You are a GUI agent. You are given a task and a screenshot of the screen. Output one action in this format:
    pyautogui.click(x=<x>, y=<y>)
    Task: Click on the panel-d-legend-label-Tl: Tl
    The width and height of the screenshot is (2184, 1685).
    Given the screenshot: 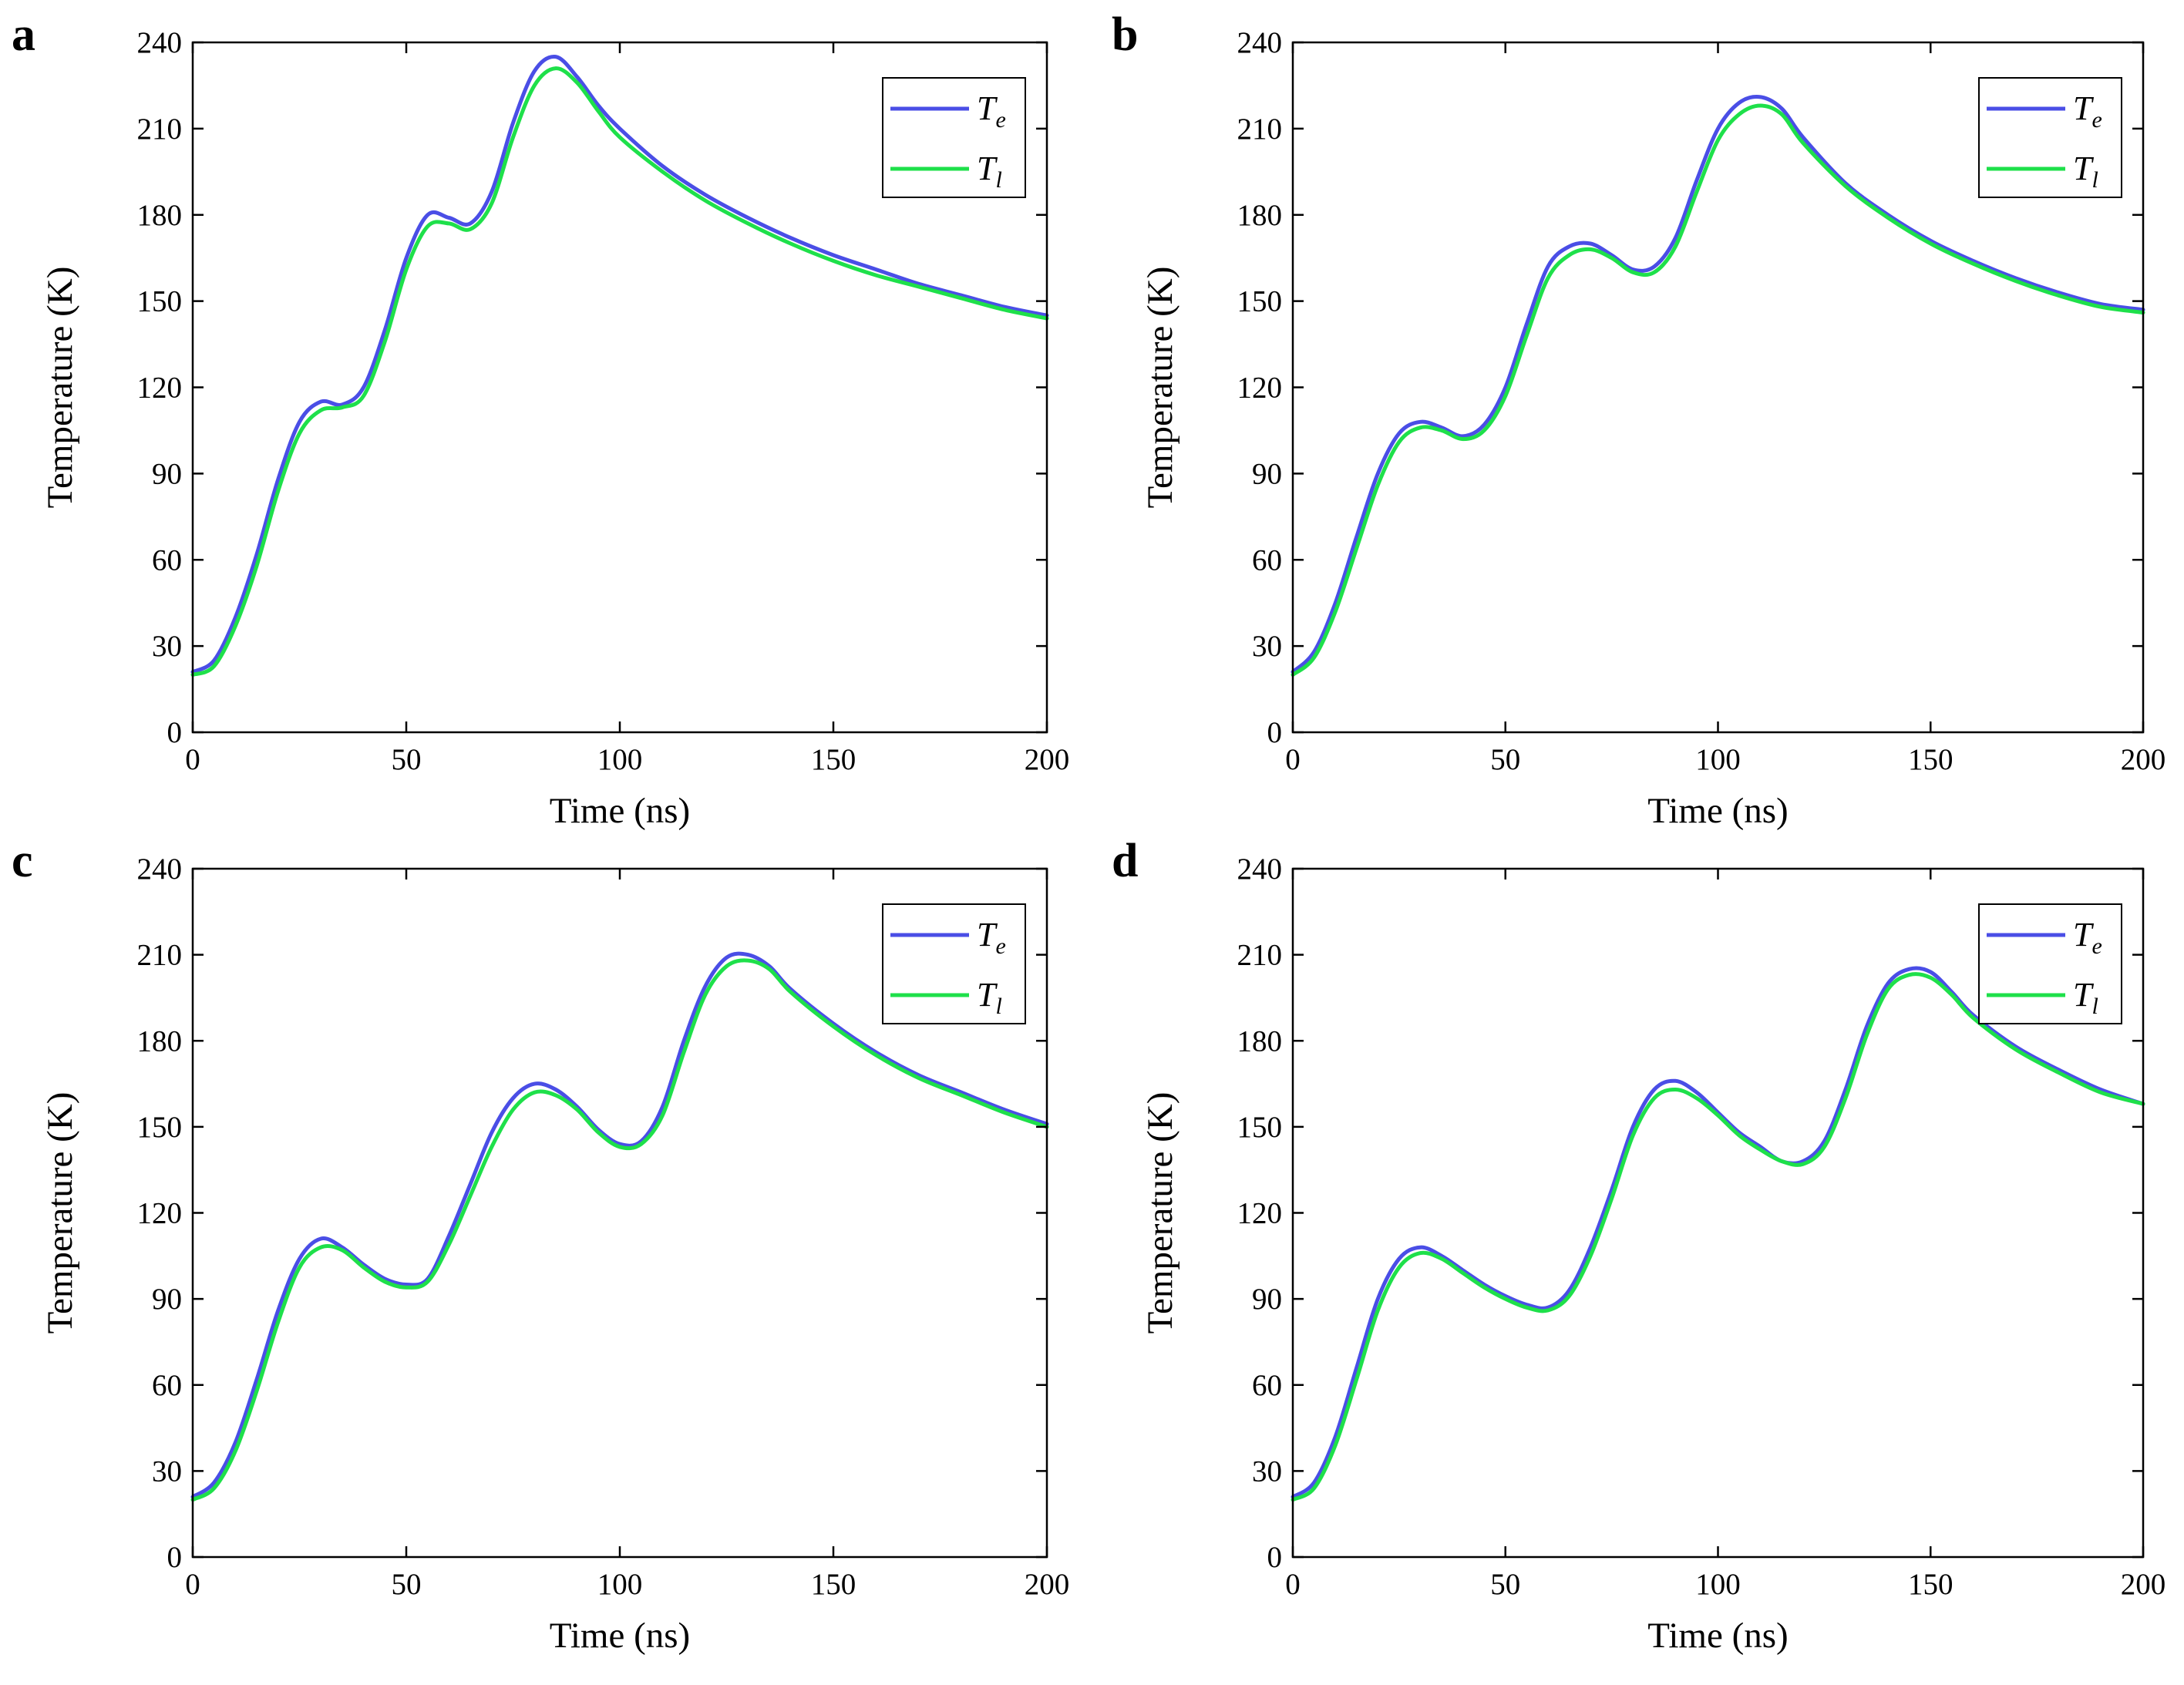 What is the action you would take?
    pyautogui.click(x=2085, y=997)
    